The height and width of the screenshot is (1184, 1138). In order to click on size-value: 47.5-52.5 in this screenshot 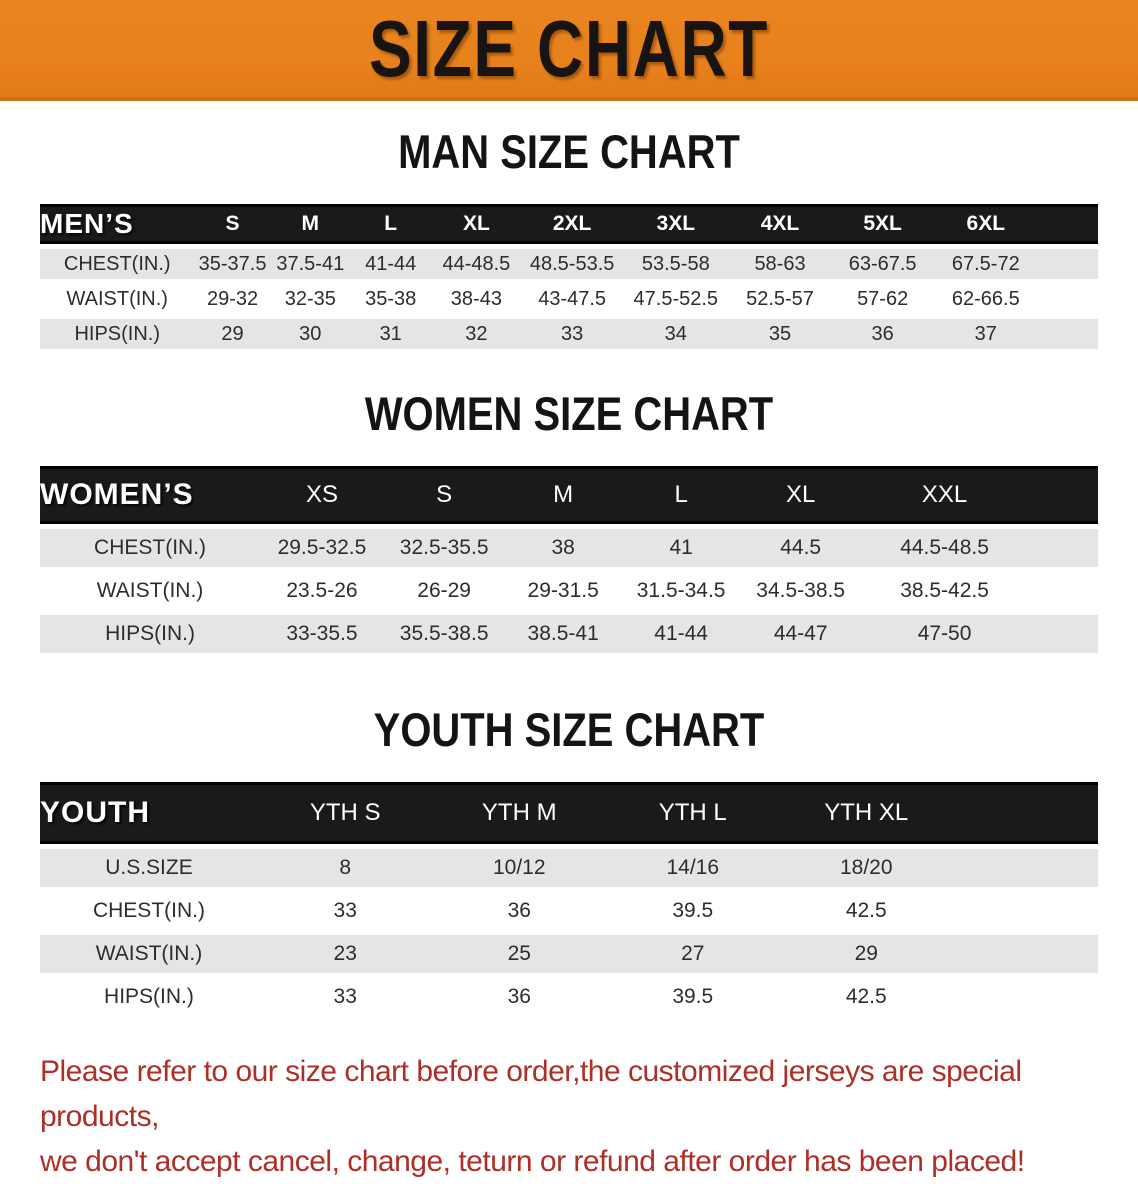, I will do `click(675, 299)`.